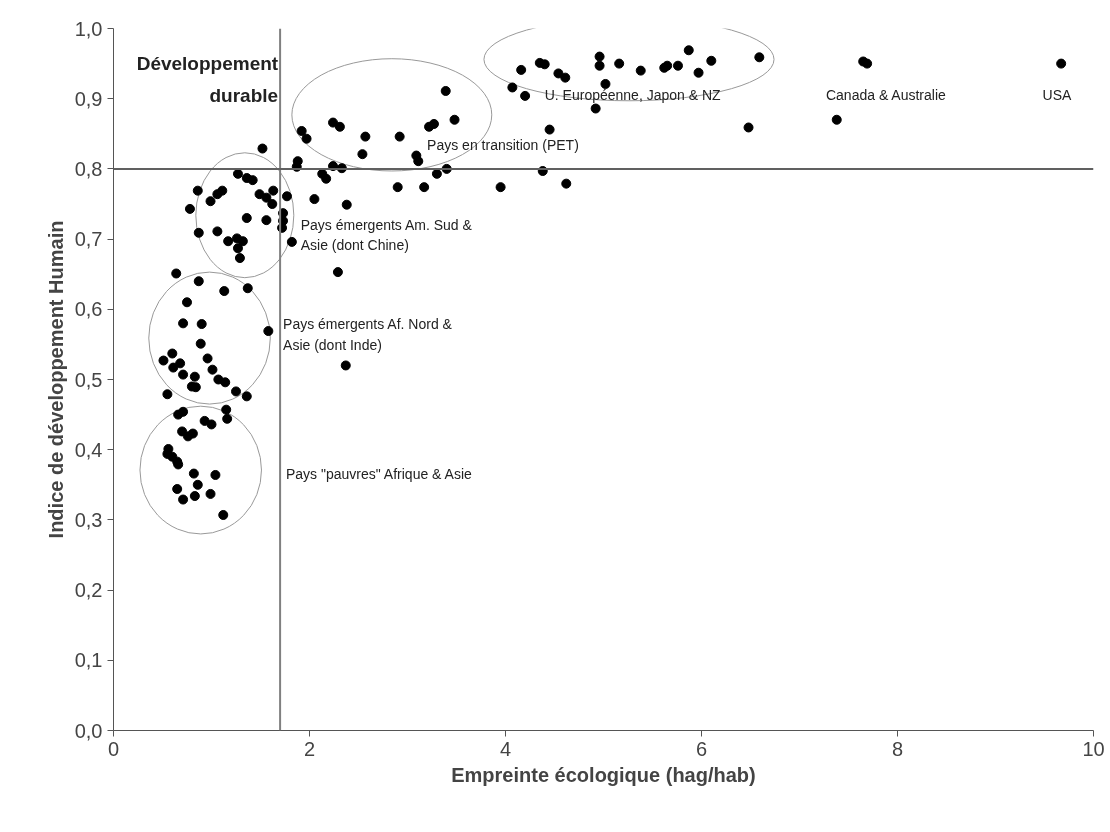 This screenshot has height=832, width=1110. What do you see at coordinates (88, 449) in the screenshot?
I see `y-tick-label: 0,4` at bounding box center [88, 449].